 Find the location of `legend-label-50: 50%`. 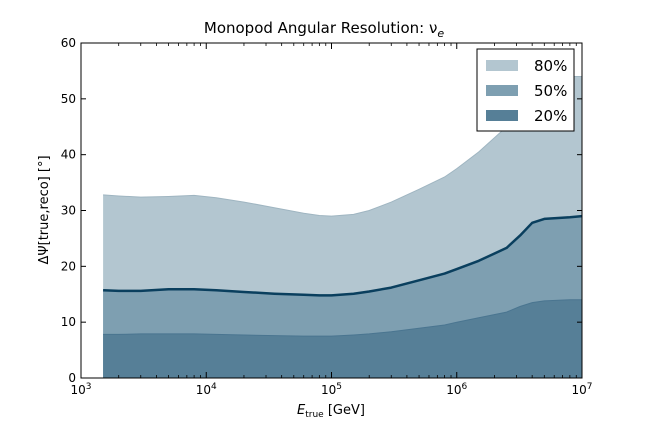

legend-label-50: 50% is located at coordinates (550, 91).